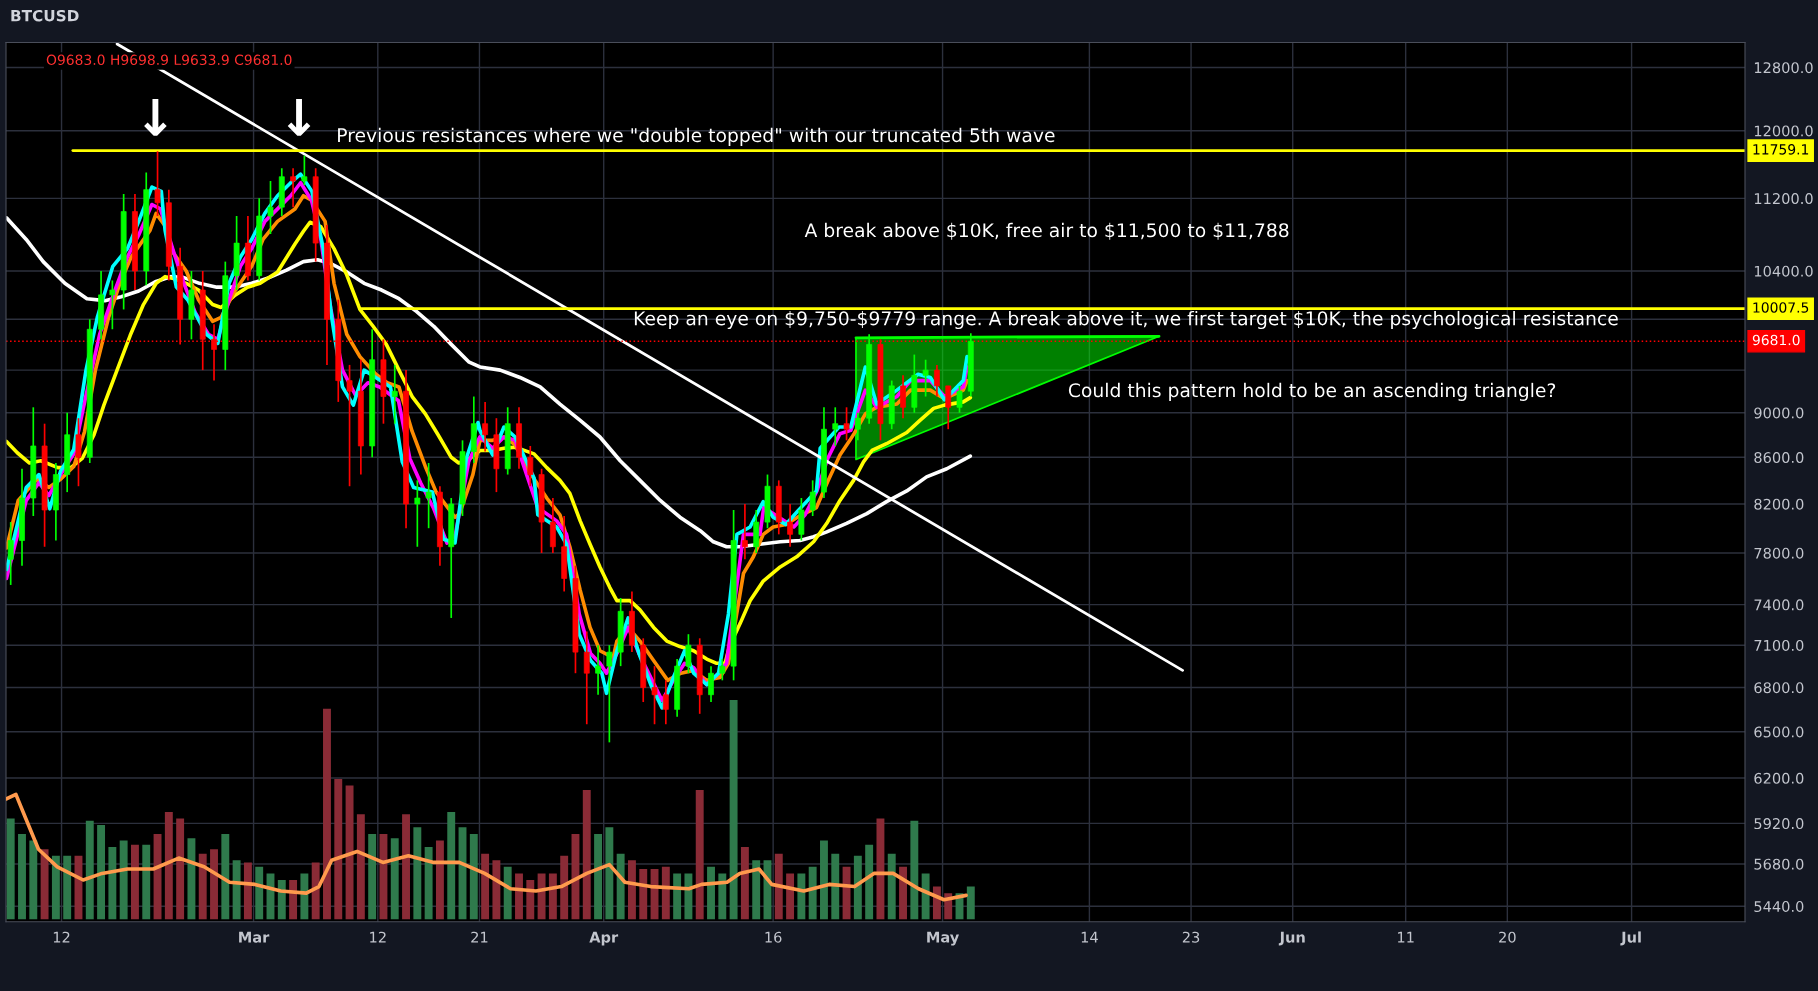 The width and height of the screenshot is (1818, 991). What do you see at coordinates (1781, 307) in the screenshot?
I see `data-label: 10007.5` at bounding box center [1781, 307].